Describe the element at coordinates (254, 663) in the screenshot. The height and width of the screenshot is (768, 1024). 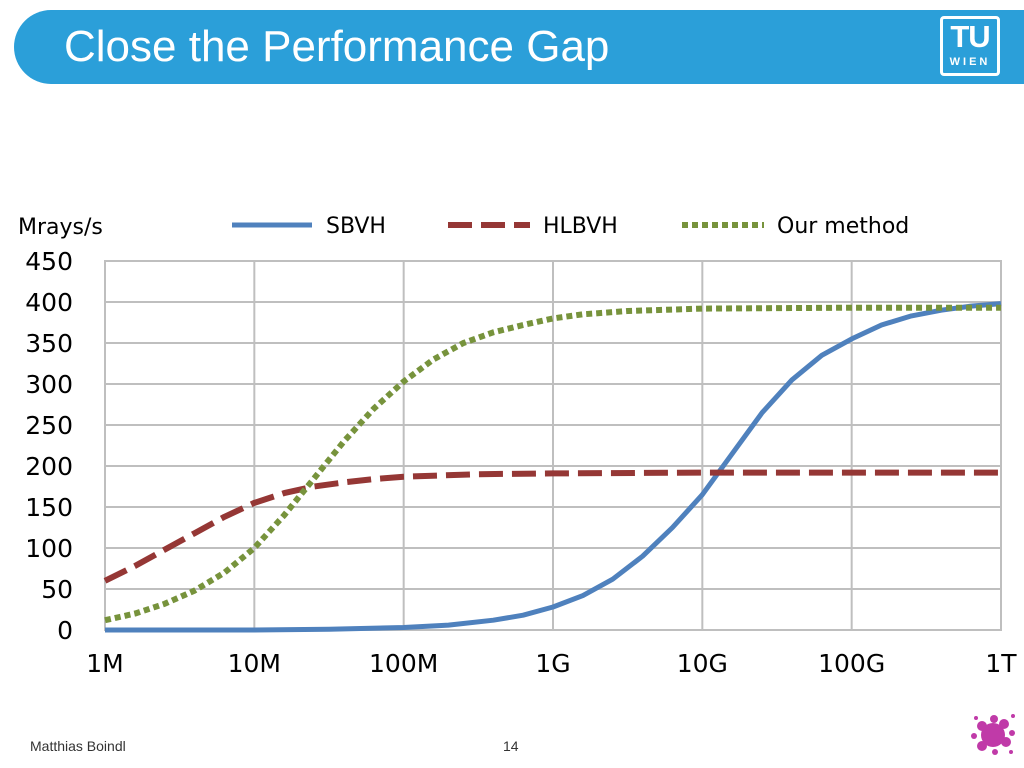
I see `x-tick-label: 10M` at that location.